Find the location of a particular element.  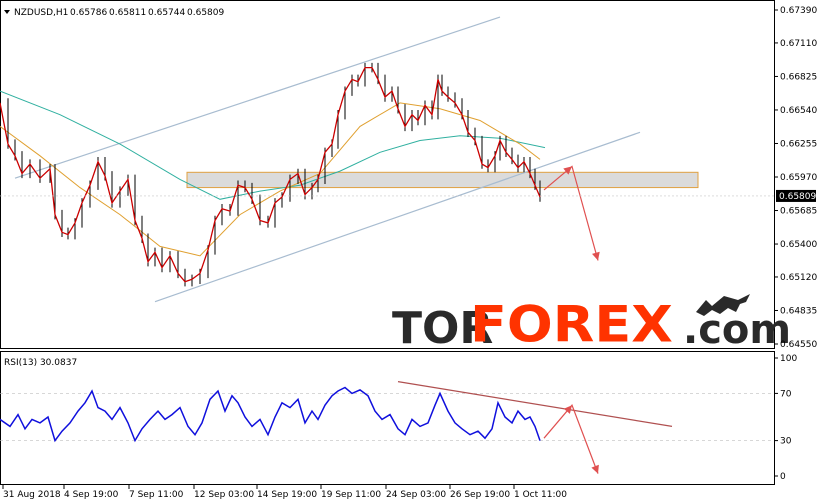

rsi-axis-label: 30 is located at coordinates (786, 442).